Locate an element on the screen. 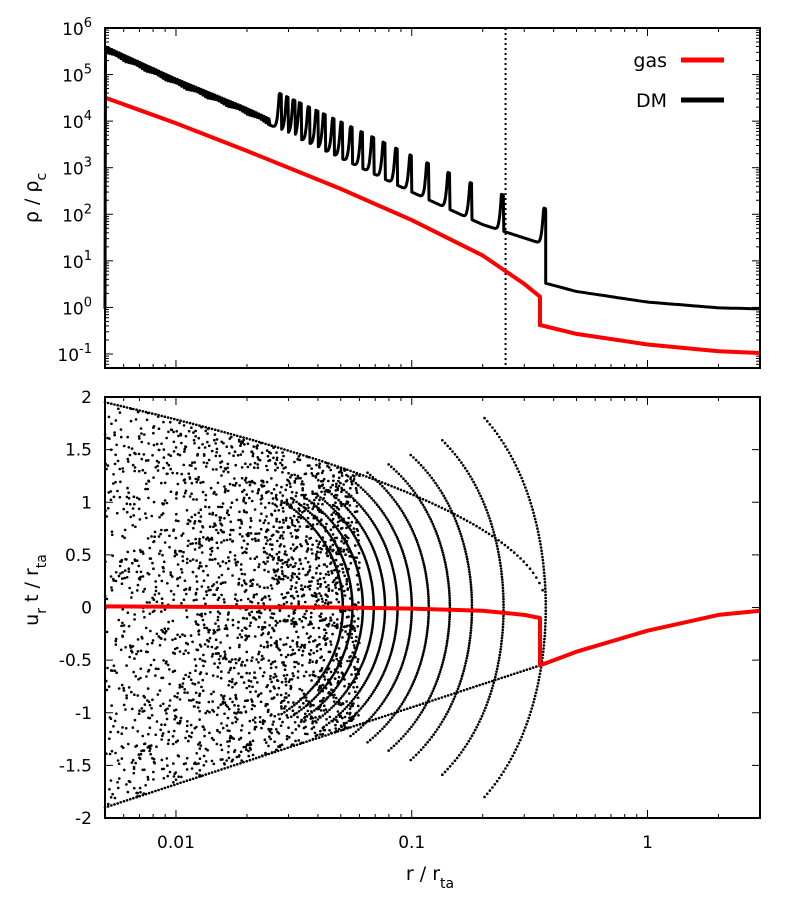 This screenshot has width=800, height=900. bottom-y-tick-labels: 2 1.5 1 0.5 0 -0.5 -1 -1.5 -2 is located at coordinates (75, 608).